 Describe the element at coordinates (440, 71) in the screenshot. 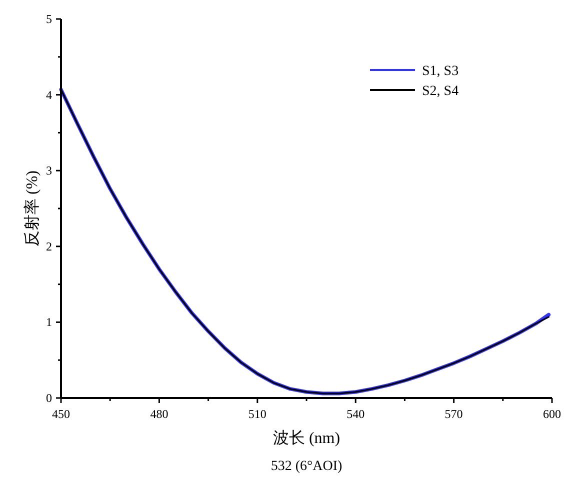

I see `legend-label: S1, S3` at that location.